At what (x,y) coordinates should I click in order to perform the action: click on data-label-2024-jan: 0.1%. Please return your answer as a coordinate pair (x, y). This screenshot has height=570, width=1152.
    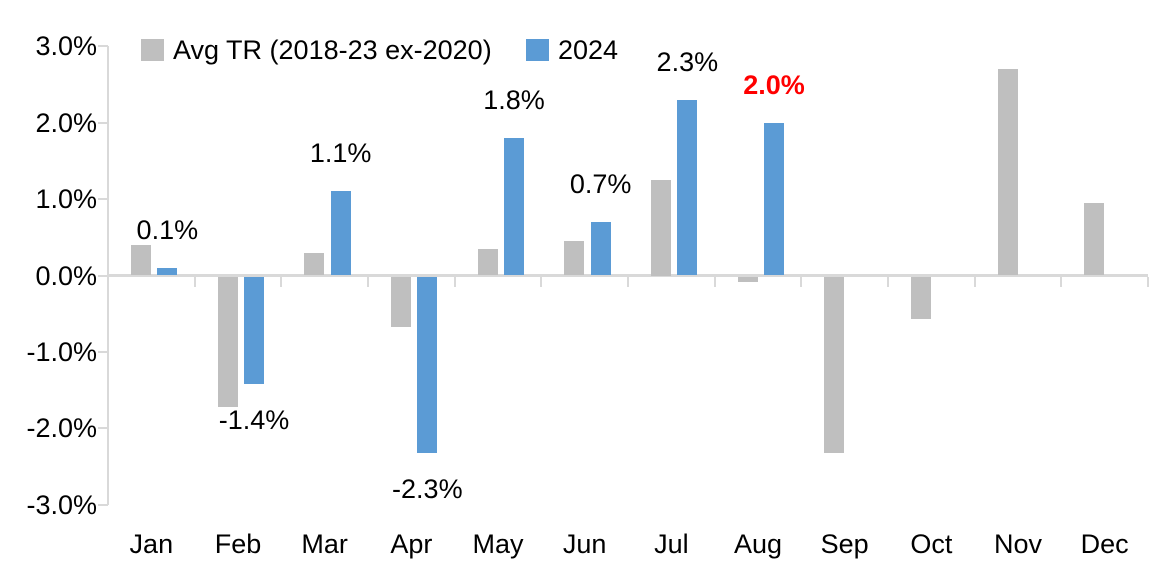
    Looking at the image, I should click on (167, 229).